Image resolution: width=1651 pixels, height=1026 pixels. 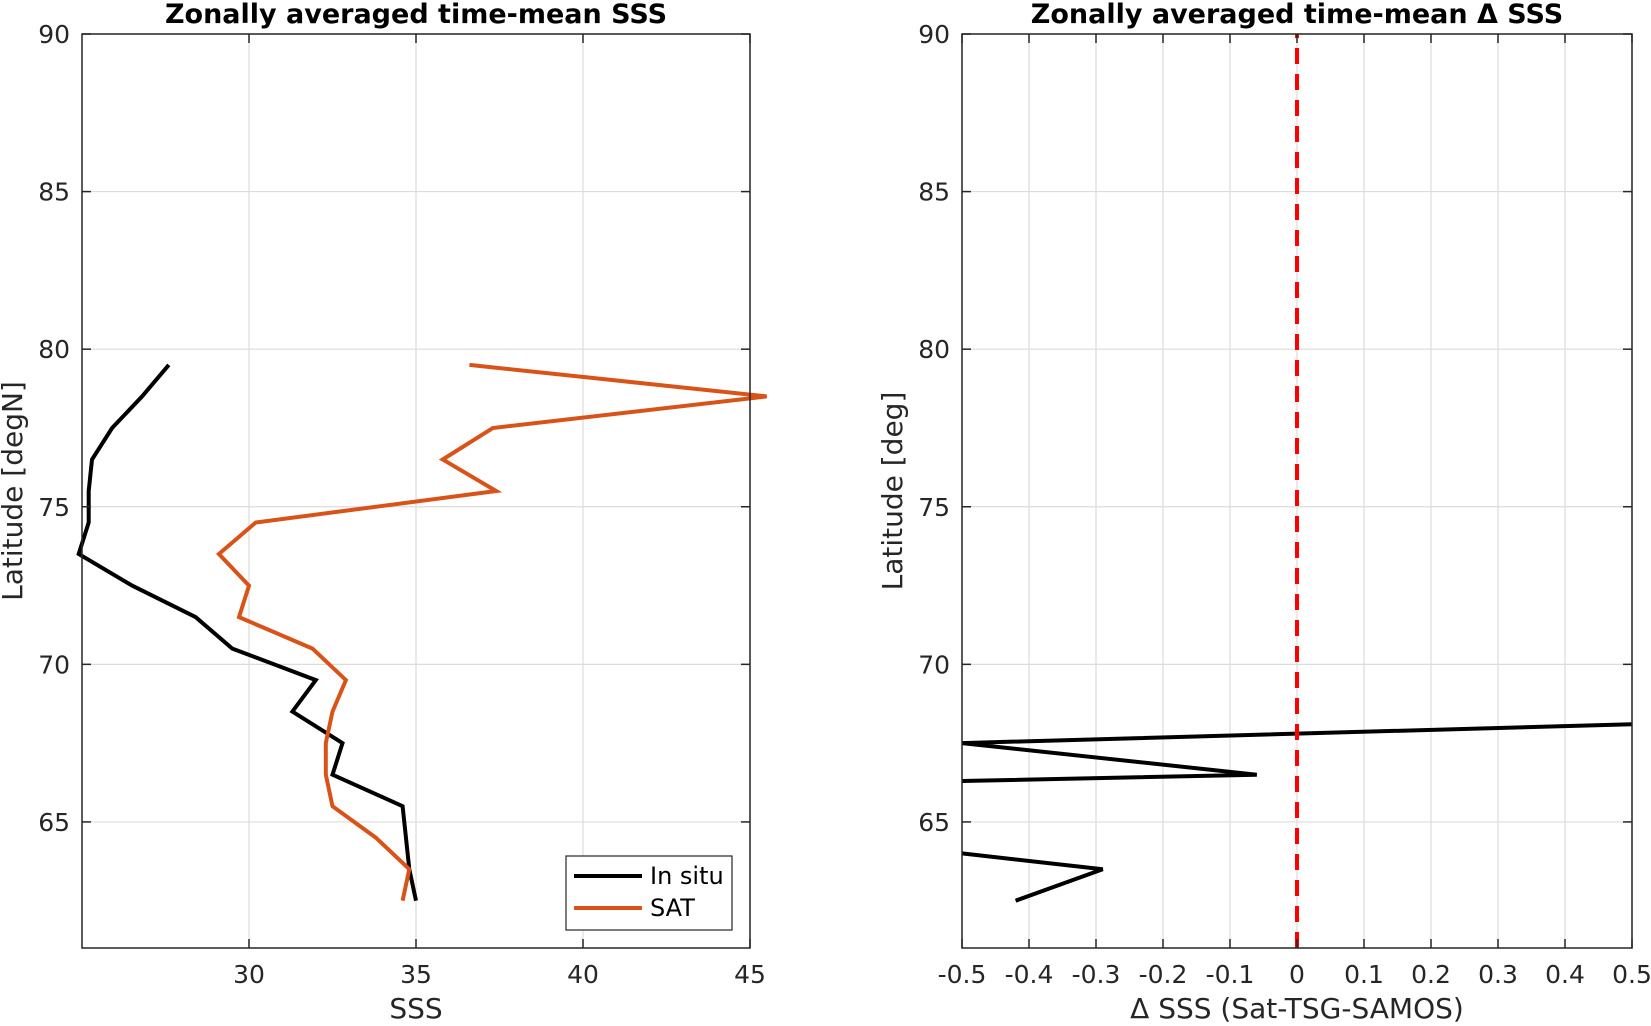 I want to click on legend: In situ SAT, so click(x=649, y=893).